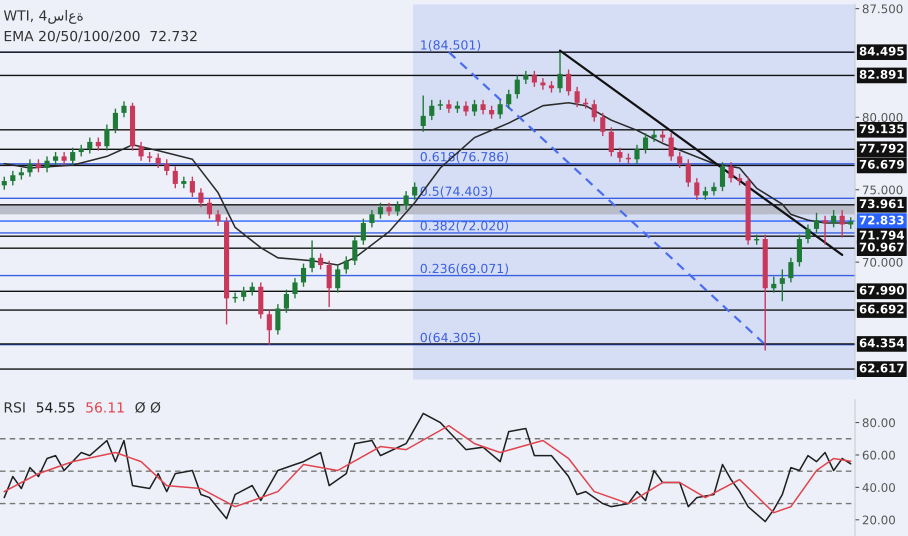 Image resolution: width=908 pixels, height=536 pixels. I want to click on ref-line-label: 82.891, so click(882, 74).